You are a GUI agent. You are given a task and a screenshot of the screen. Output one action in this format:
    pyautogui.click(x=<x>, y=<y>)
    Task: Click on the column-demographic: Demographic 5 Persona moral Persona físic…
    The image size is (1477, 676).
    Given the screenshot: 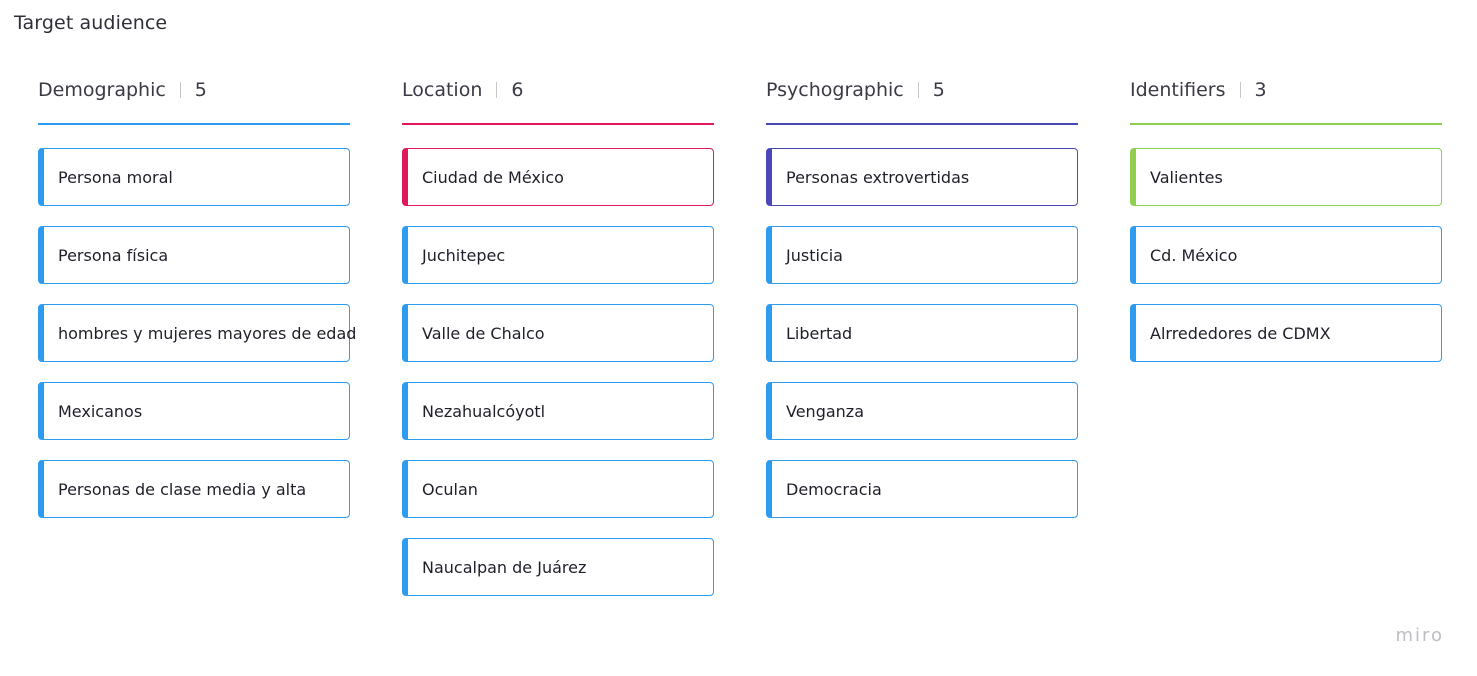 What is the action you would take?
    pyautogui.click(x=197, y=295)
    